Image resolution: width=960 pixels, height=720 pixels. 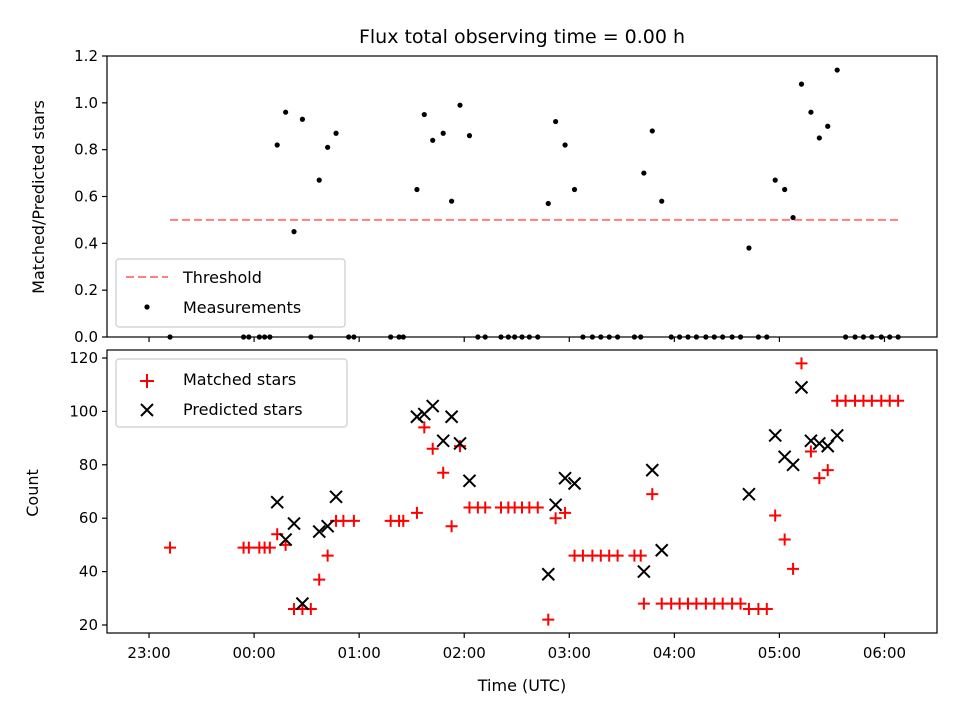 What do you see at coordinates (86, 243) in the screenshot?
I see `ratio-y-tick-label: 0.4` at bounding box center [86, 243].